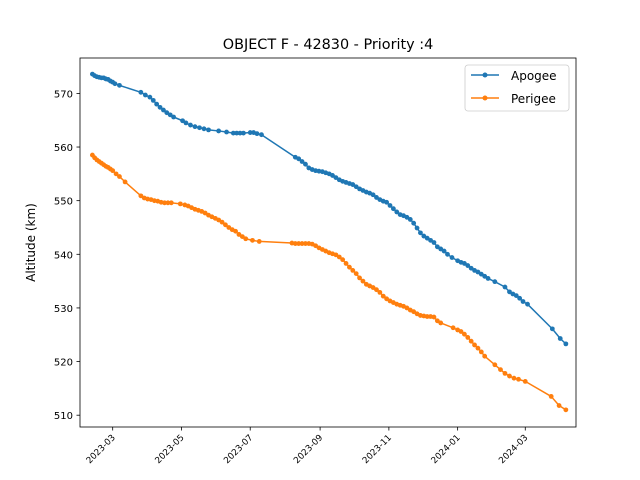 This screenshot has width=640, height=480. I want to click on y-axis-label: Altitude (km), so click(31, 242).